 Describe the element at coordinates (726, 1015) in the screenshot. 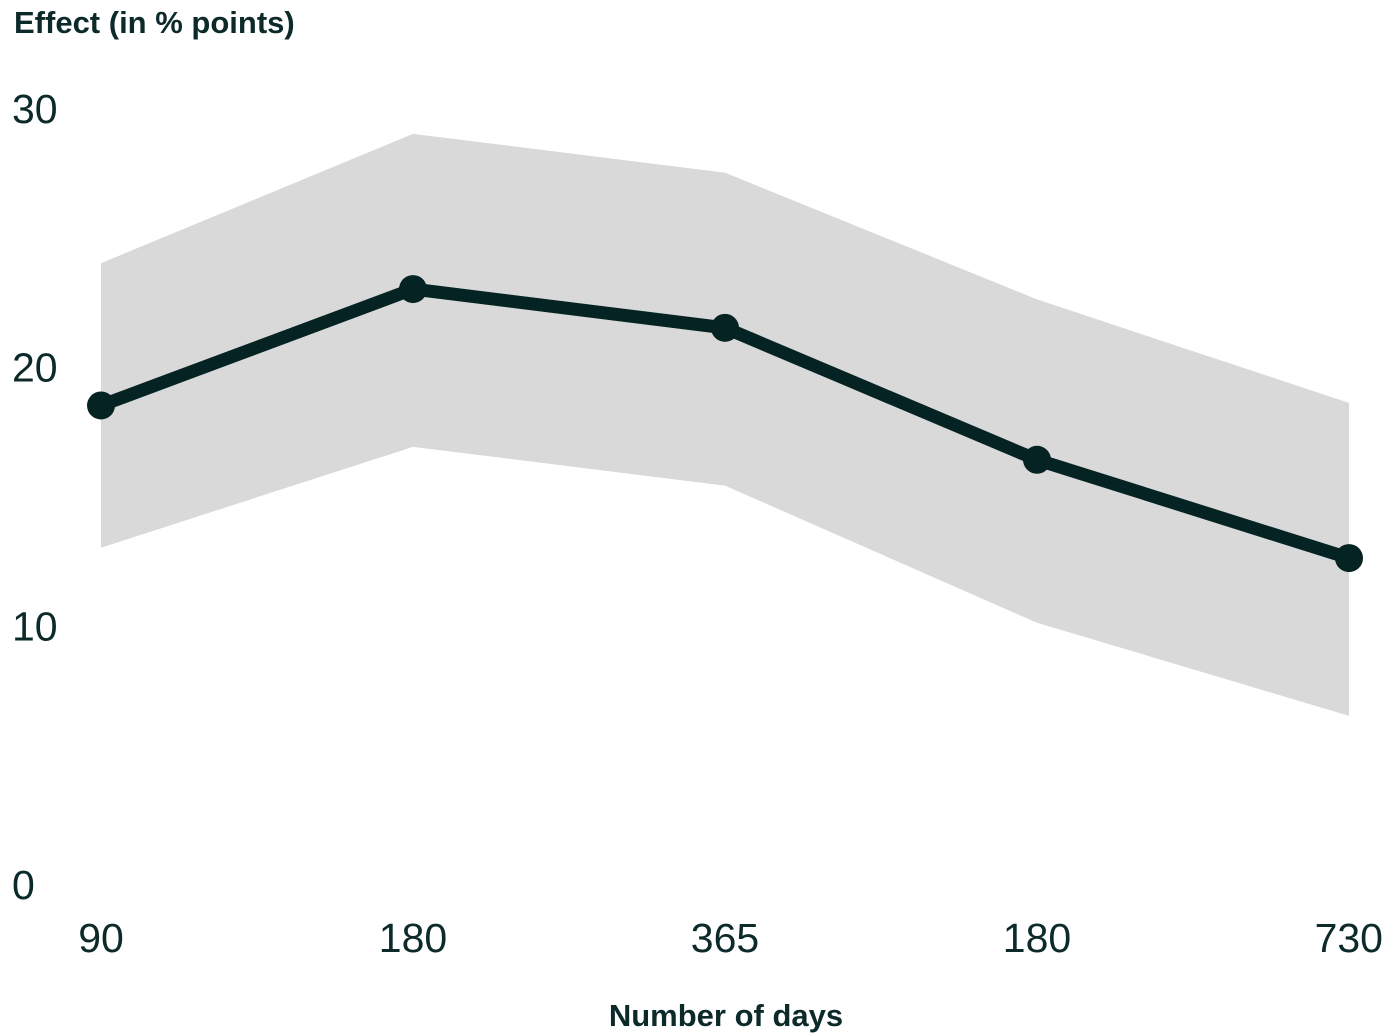

I see `x-axis-title: Number of days` at that location.